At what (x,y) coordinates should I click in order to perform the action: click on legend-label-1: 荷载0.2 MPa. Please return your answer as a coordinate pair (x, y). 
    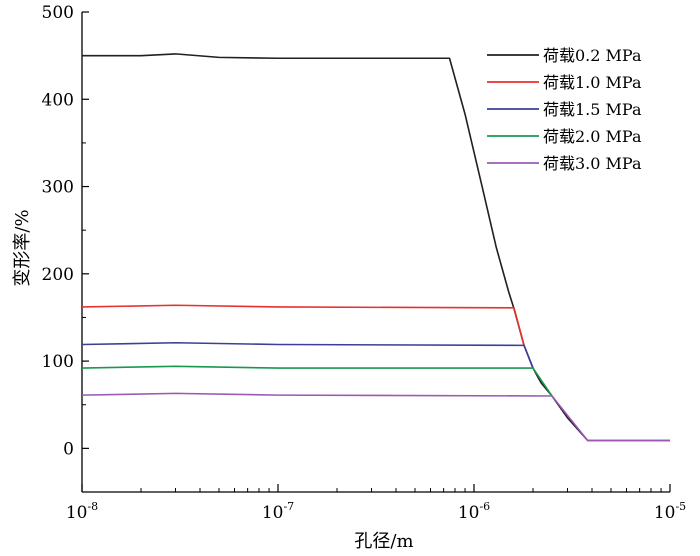
    Looking at the image, I should click on (592, 55).